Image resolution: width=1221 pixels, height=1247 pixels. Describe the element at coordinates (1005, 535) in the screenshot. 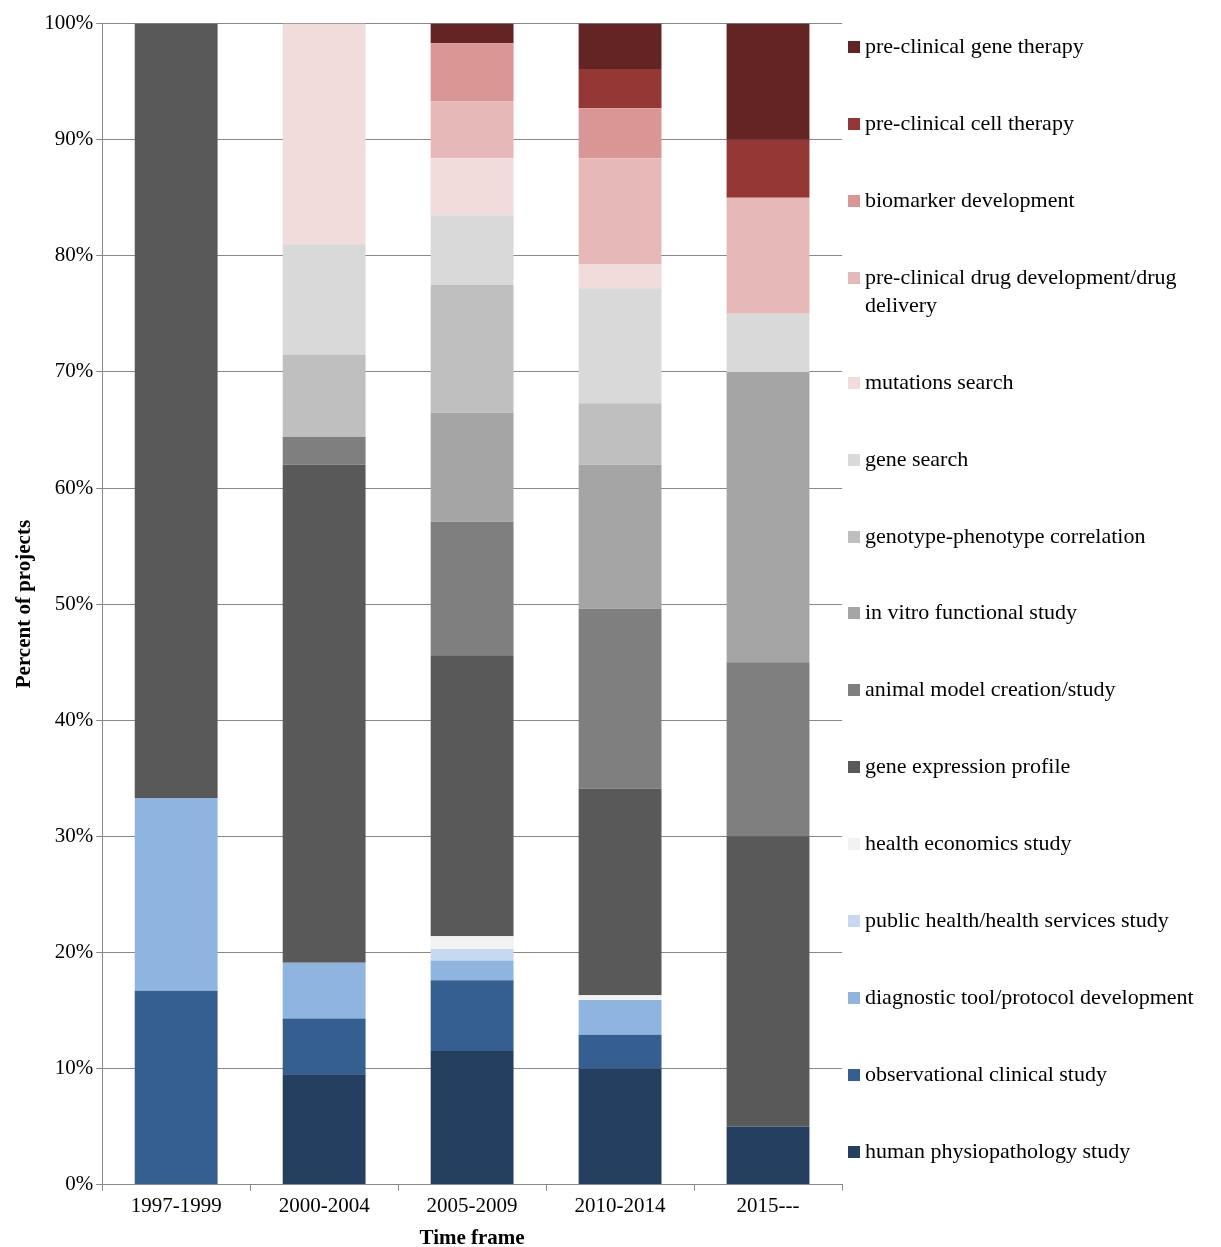

I see `legend-label: genotype-phenotype correlation` at that location.